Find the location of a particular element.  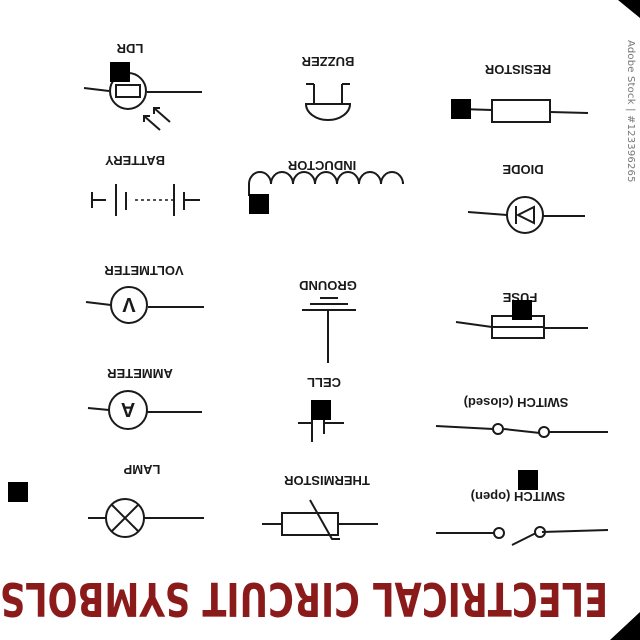

fuse-symbol is located at coordinates (521, 327).